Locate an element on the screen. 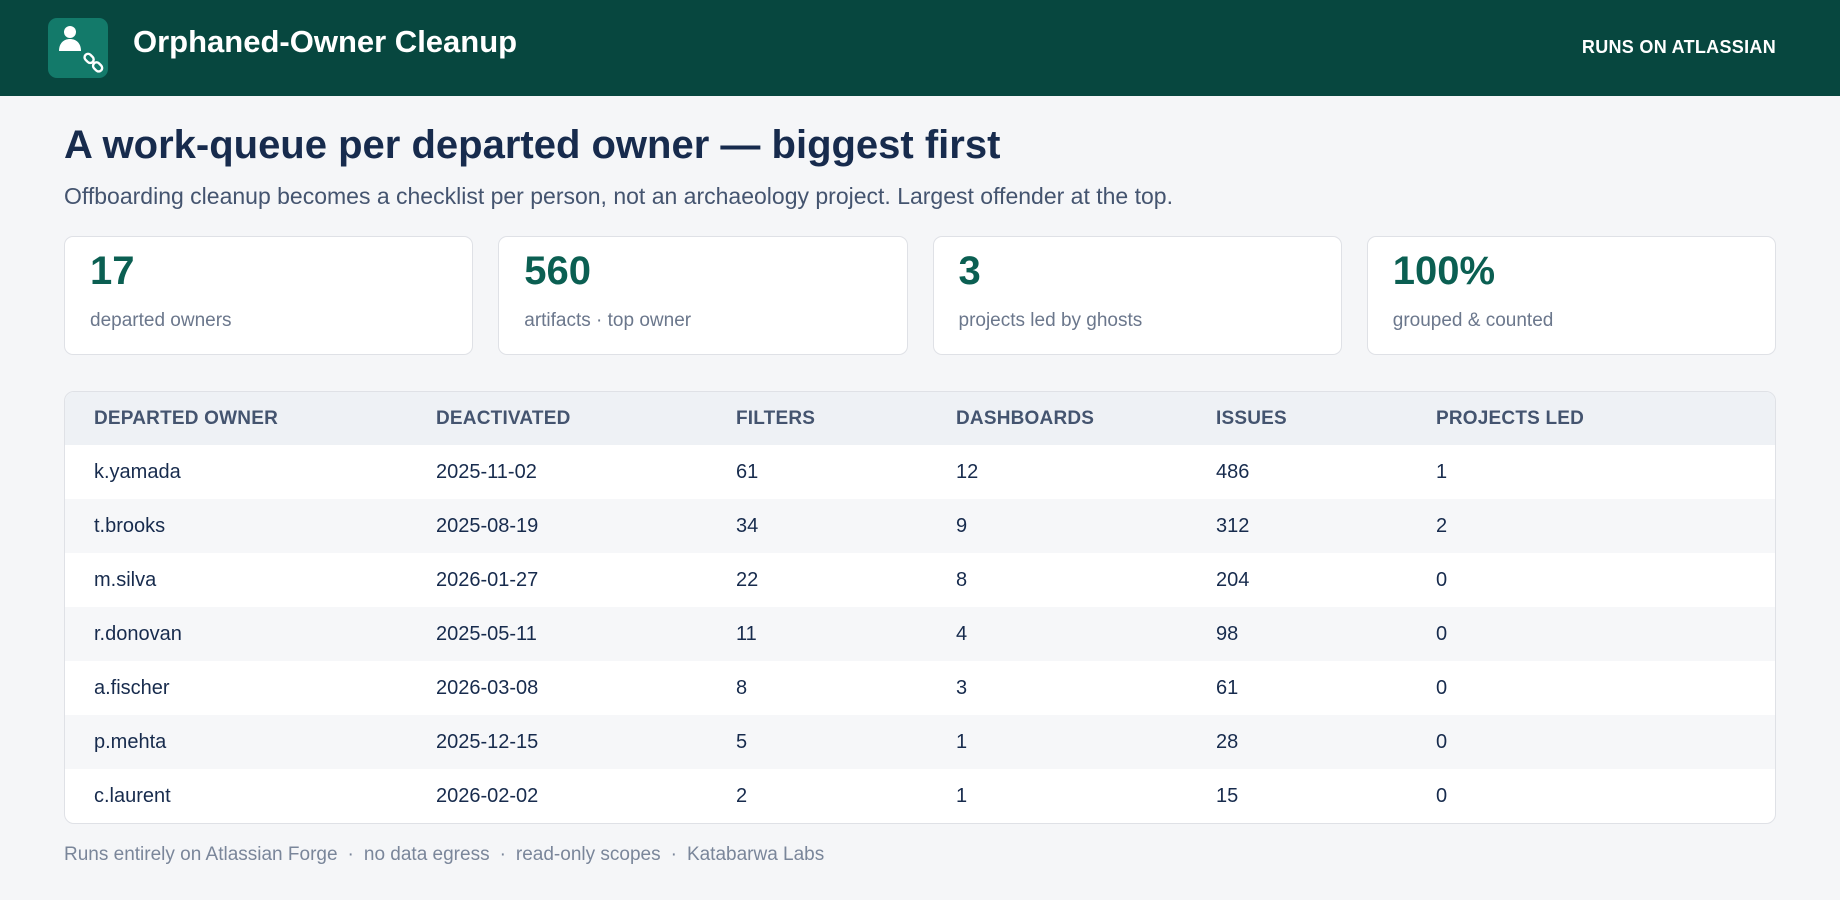  table-row: c.laurent 2026-02-02 2 1 15 0 is located at coordinates (920, 796).